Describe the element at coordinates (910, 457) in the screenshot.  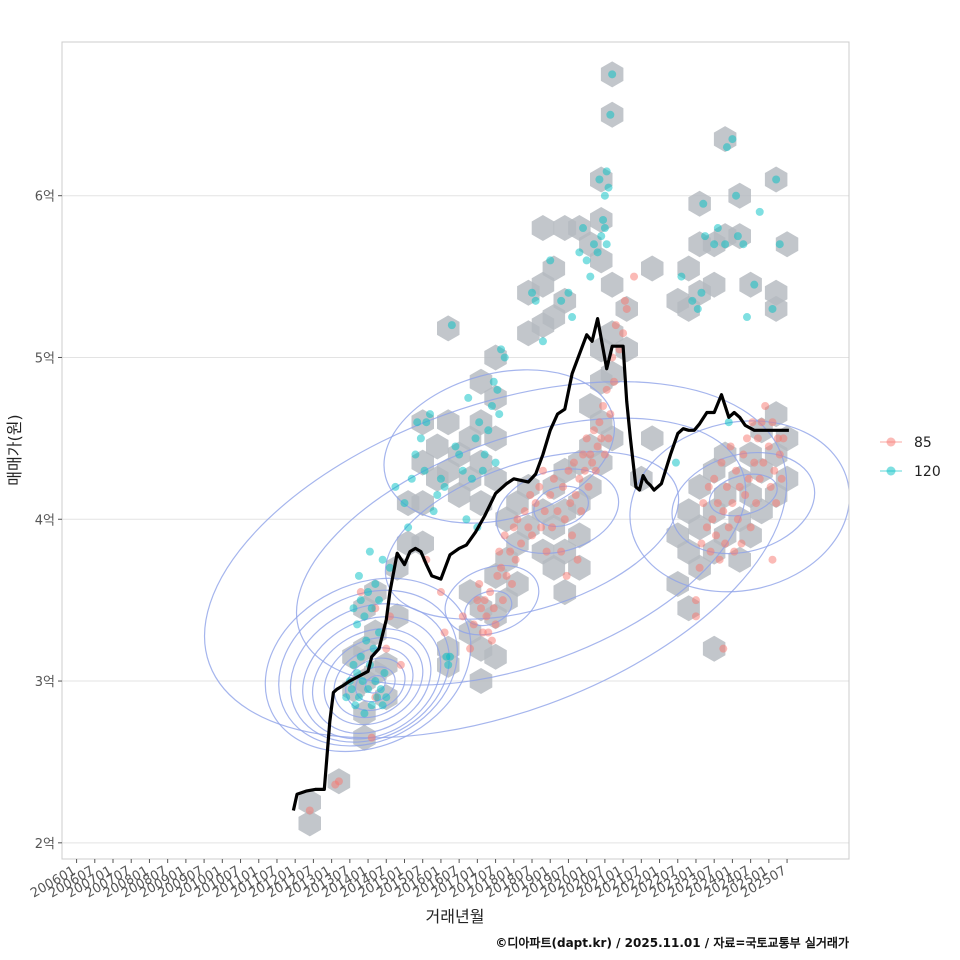
I see `legend: 85 120` at that location.